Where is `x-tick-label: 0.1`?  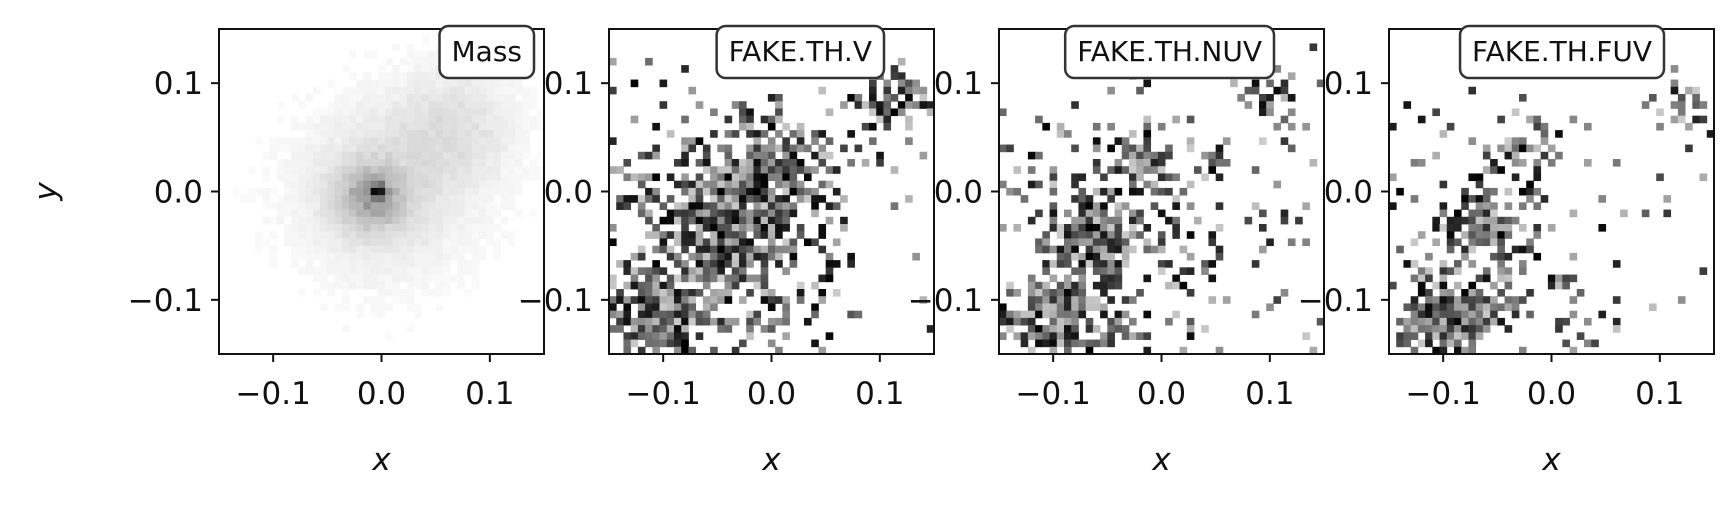
x-tick-label: 0.1 is located at coordinates (879, 394).